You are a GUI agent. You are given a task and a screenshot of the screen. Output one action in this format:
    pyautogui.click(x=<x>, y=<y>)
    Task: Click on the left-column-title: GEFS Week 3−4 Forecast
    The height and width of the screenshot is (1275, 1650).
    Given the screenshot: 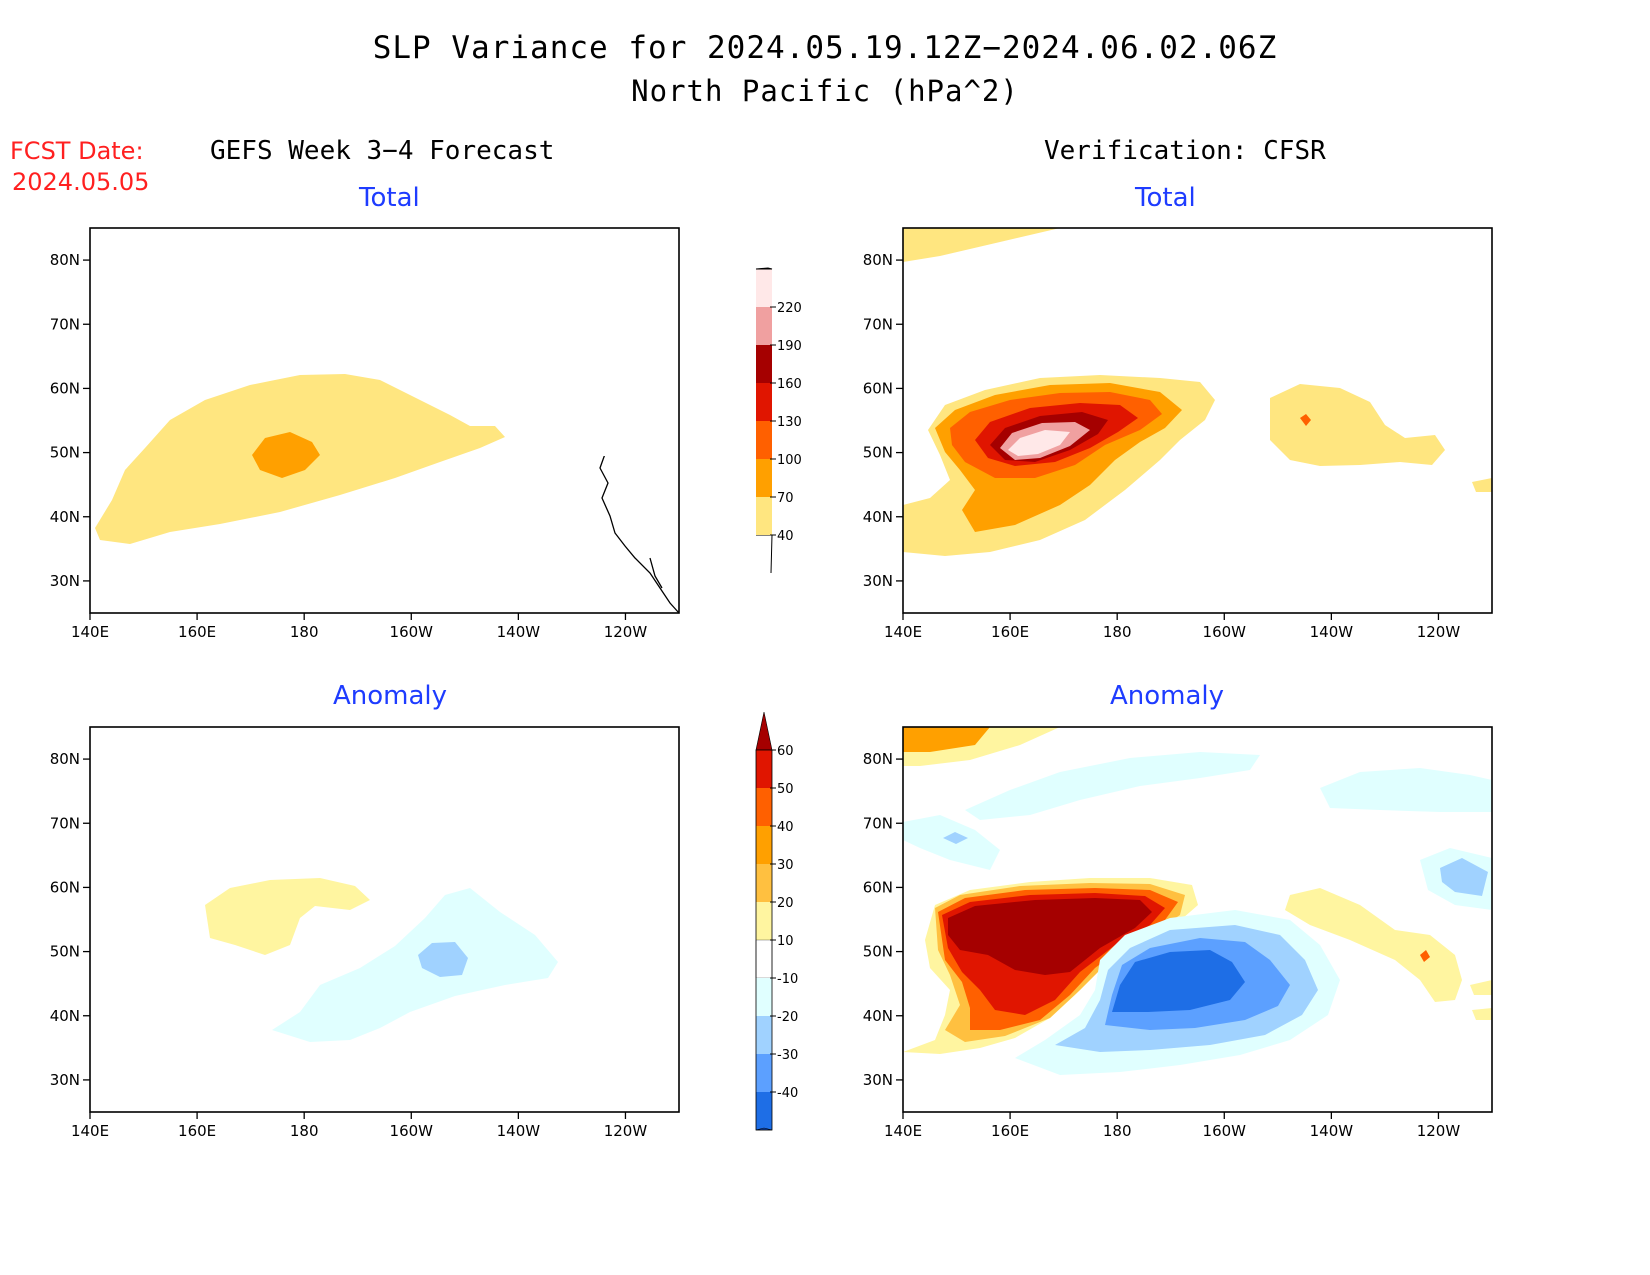 What is the action you would take?
    pyautogui.click(x=382, y=151)
    